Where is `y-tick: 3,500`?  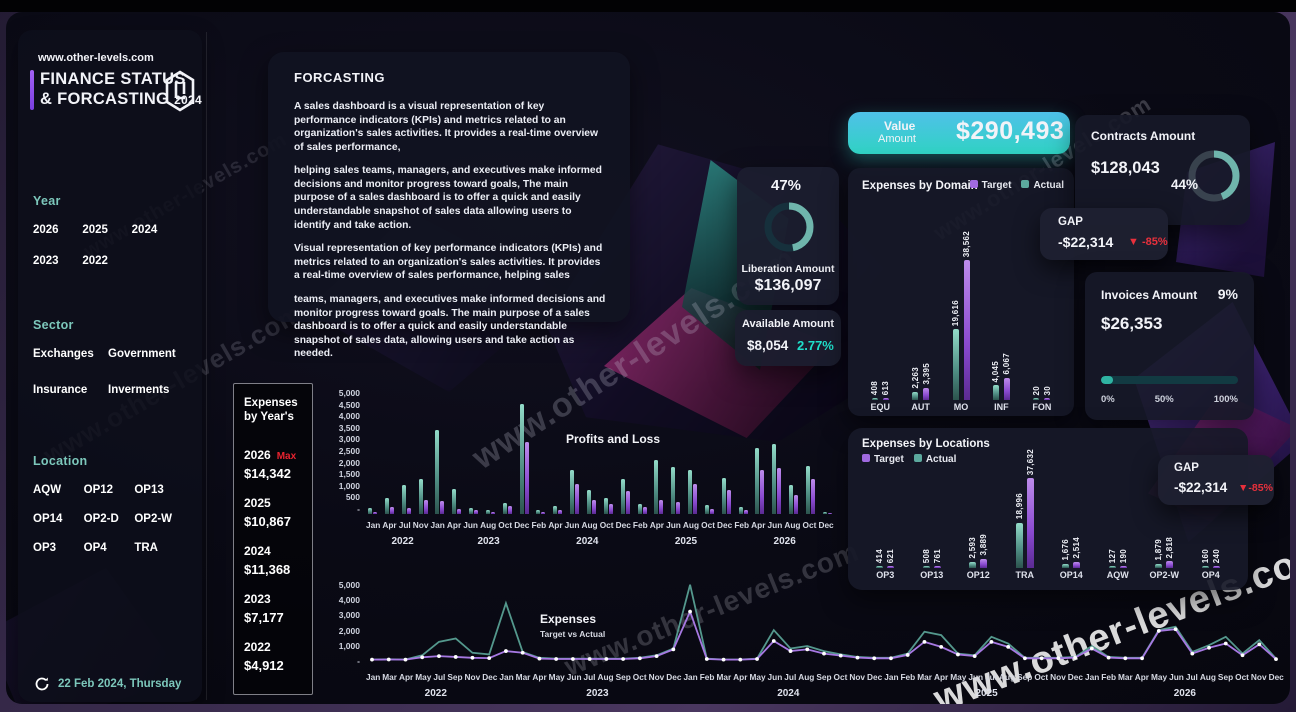
y-tick: 3,500 is located at coordinates (349, 427).